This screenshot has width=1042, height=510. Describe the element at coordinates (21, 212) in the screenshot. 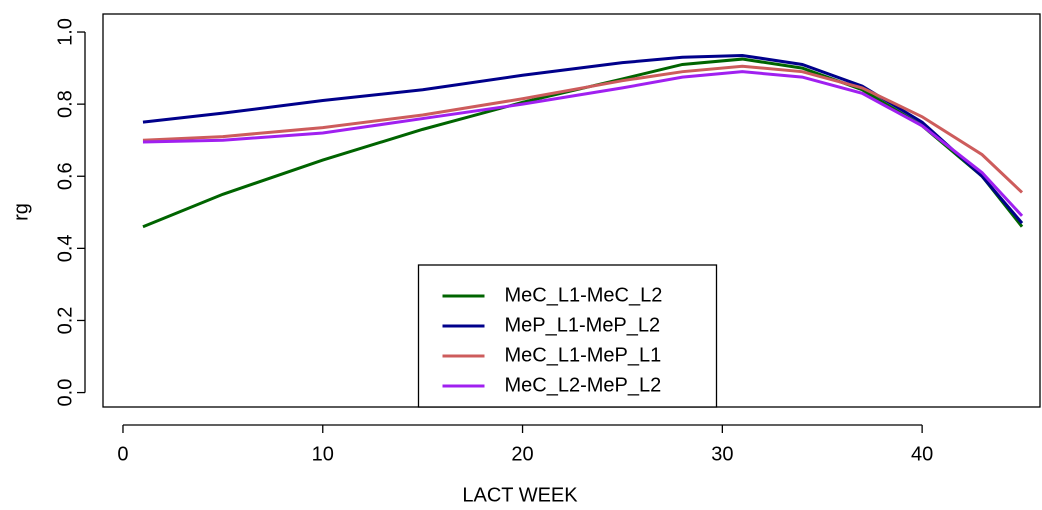

I see `y-axis-label: rg` at that location.